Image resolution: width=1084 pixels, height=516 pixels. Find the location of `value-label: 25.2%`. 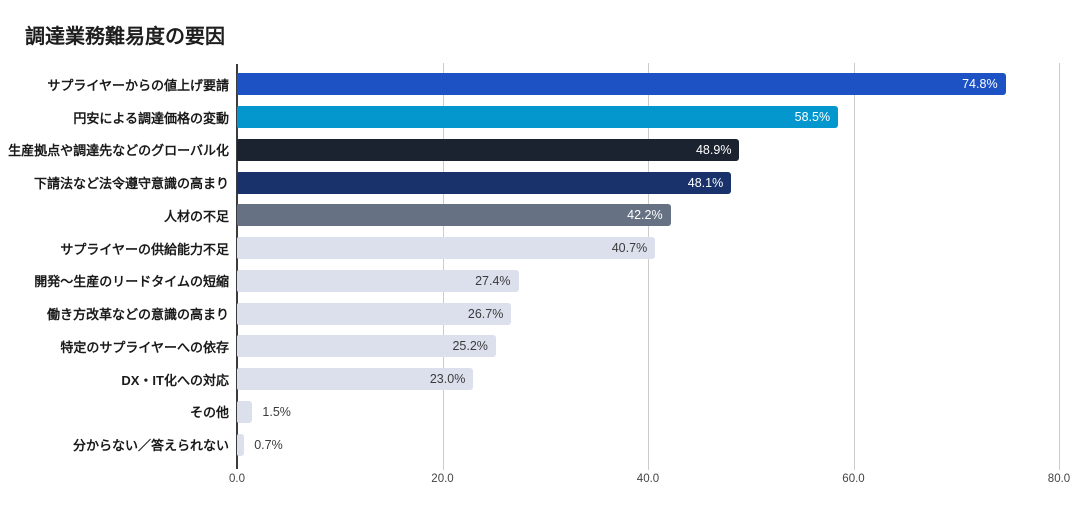

value-label: 25.2% is located at coordinates (470, 346).